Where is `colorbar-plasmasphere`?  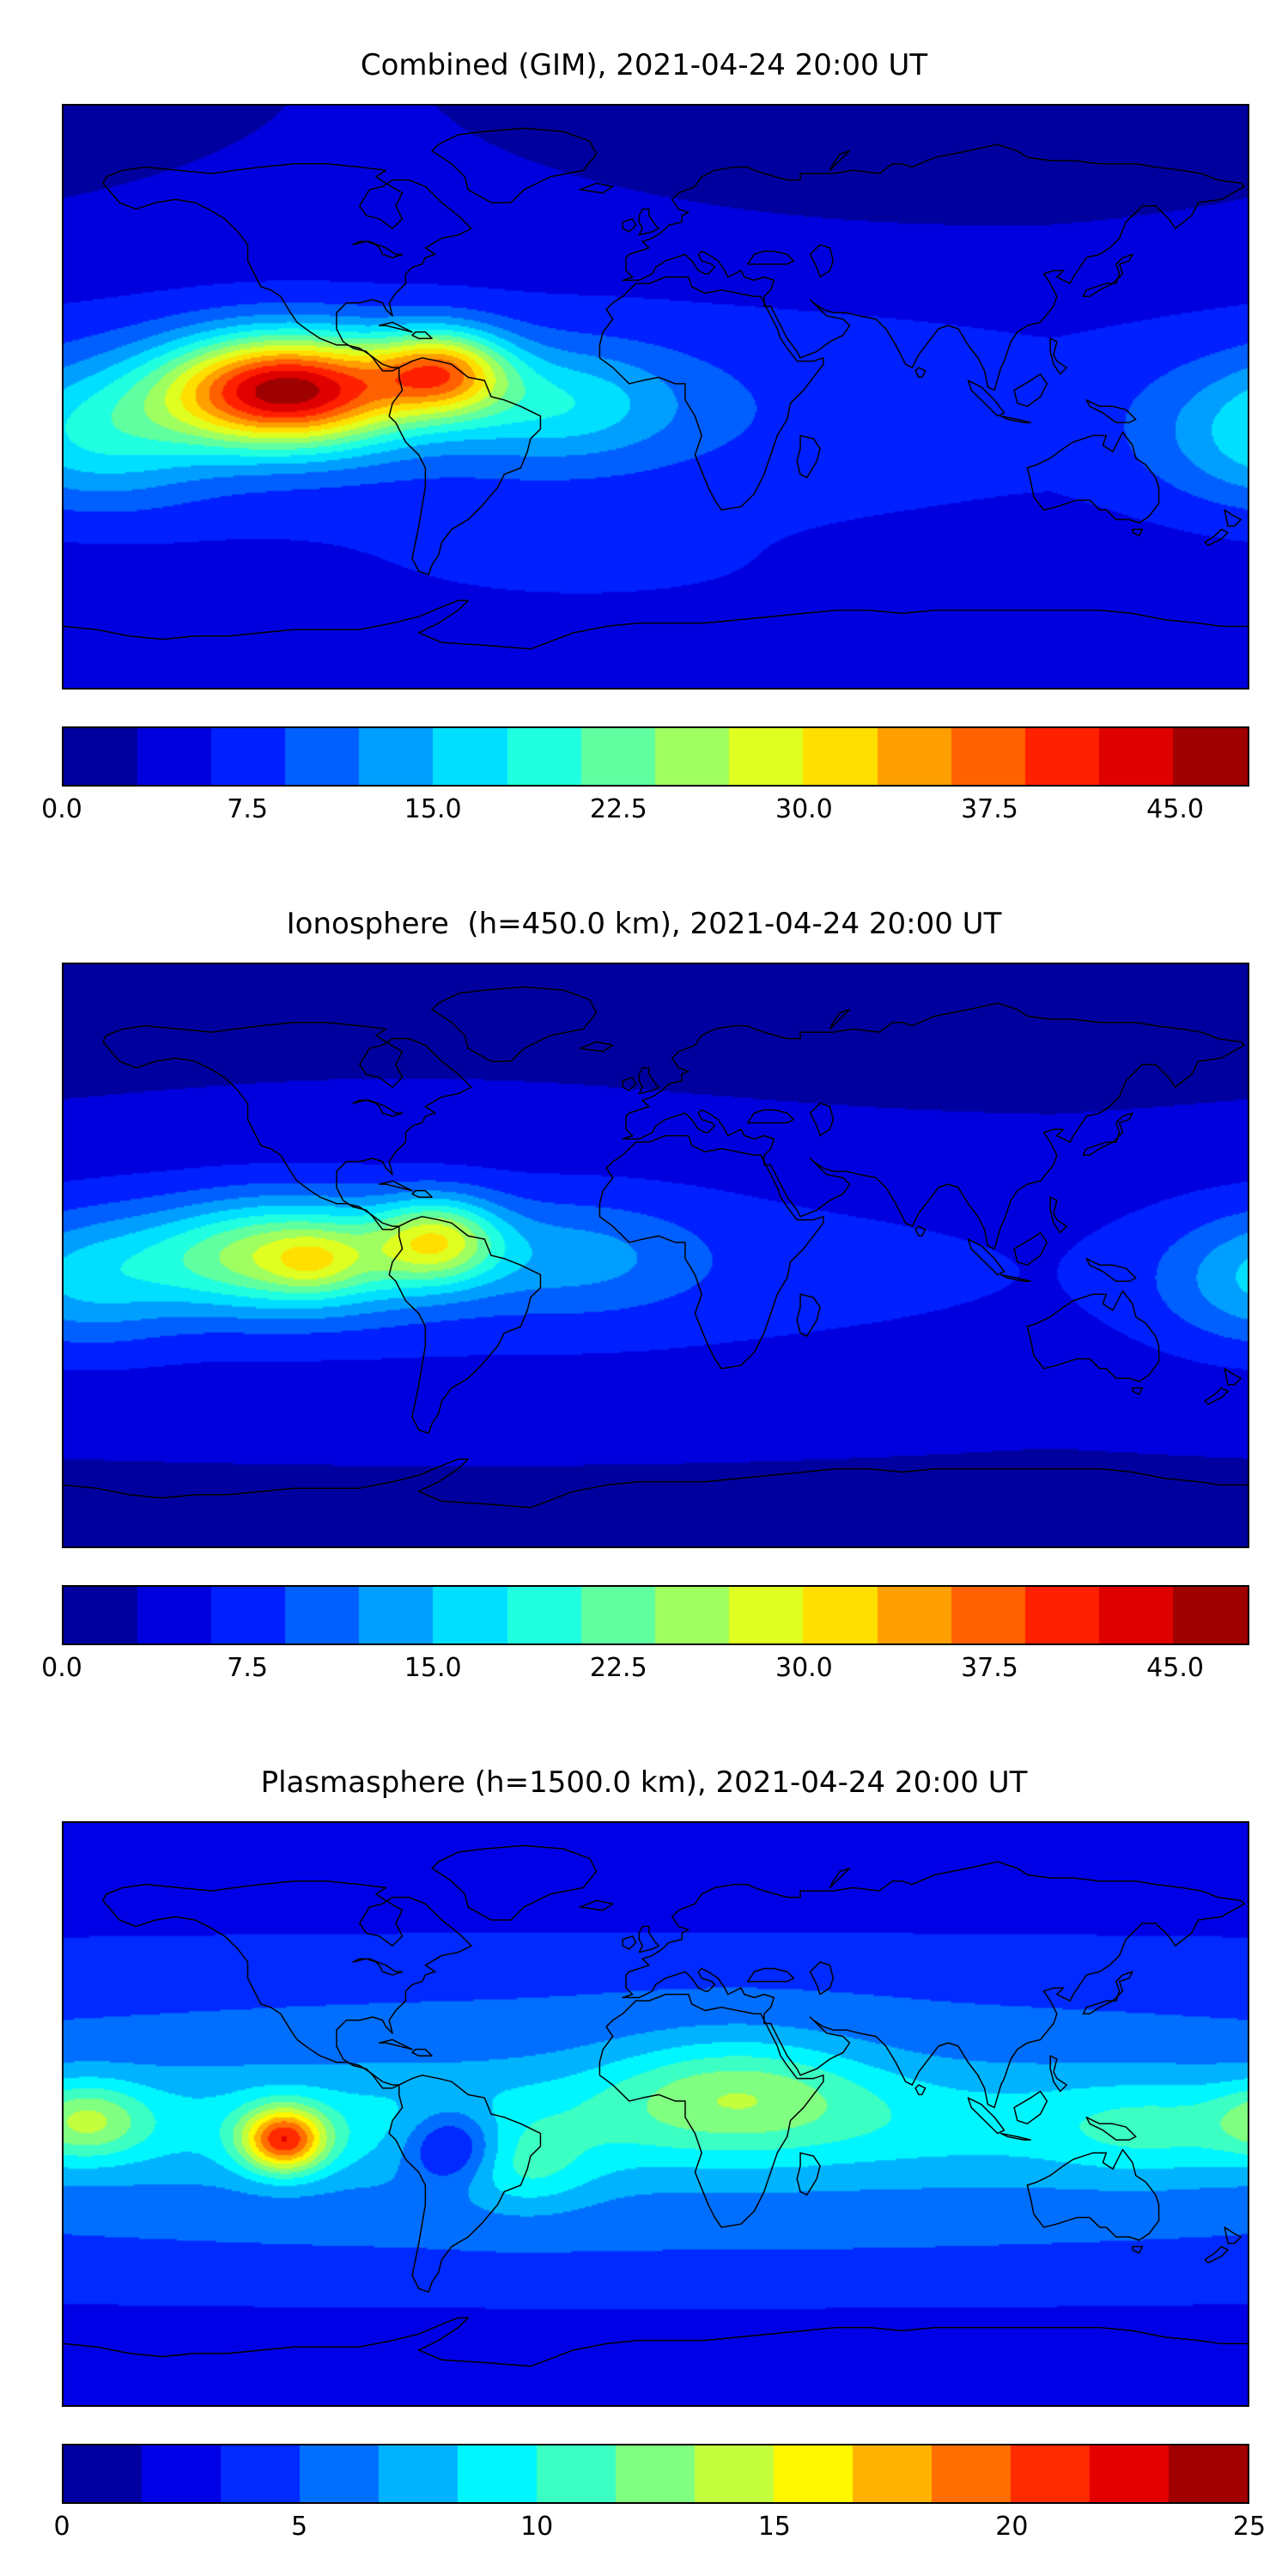
colorbar-plasmasphere is located at coordinates (655, 2474).